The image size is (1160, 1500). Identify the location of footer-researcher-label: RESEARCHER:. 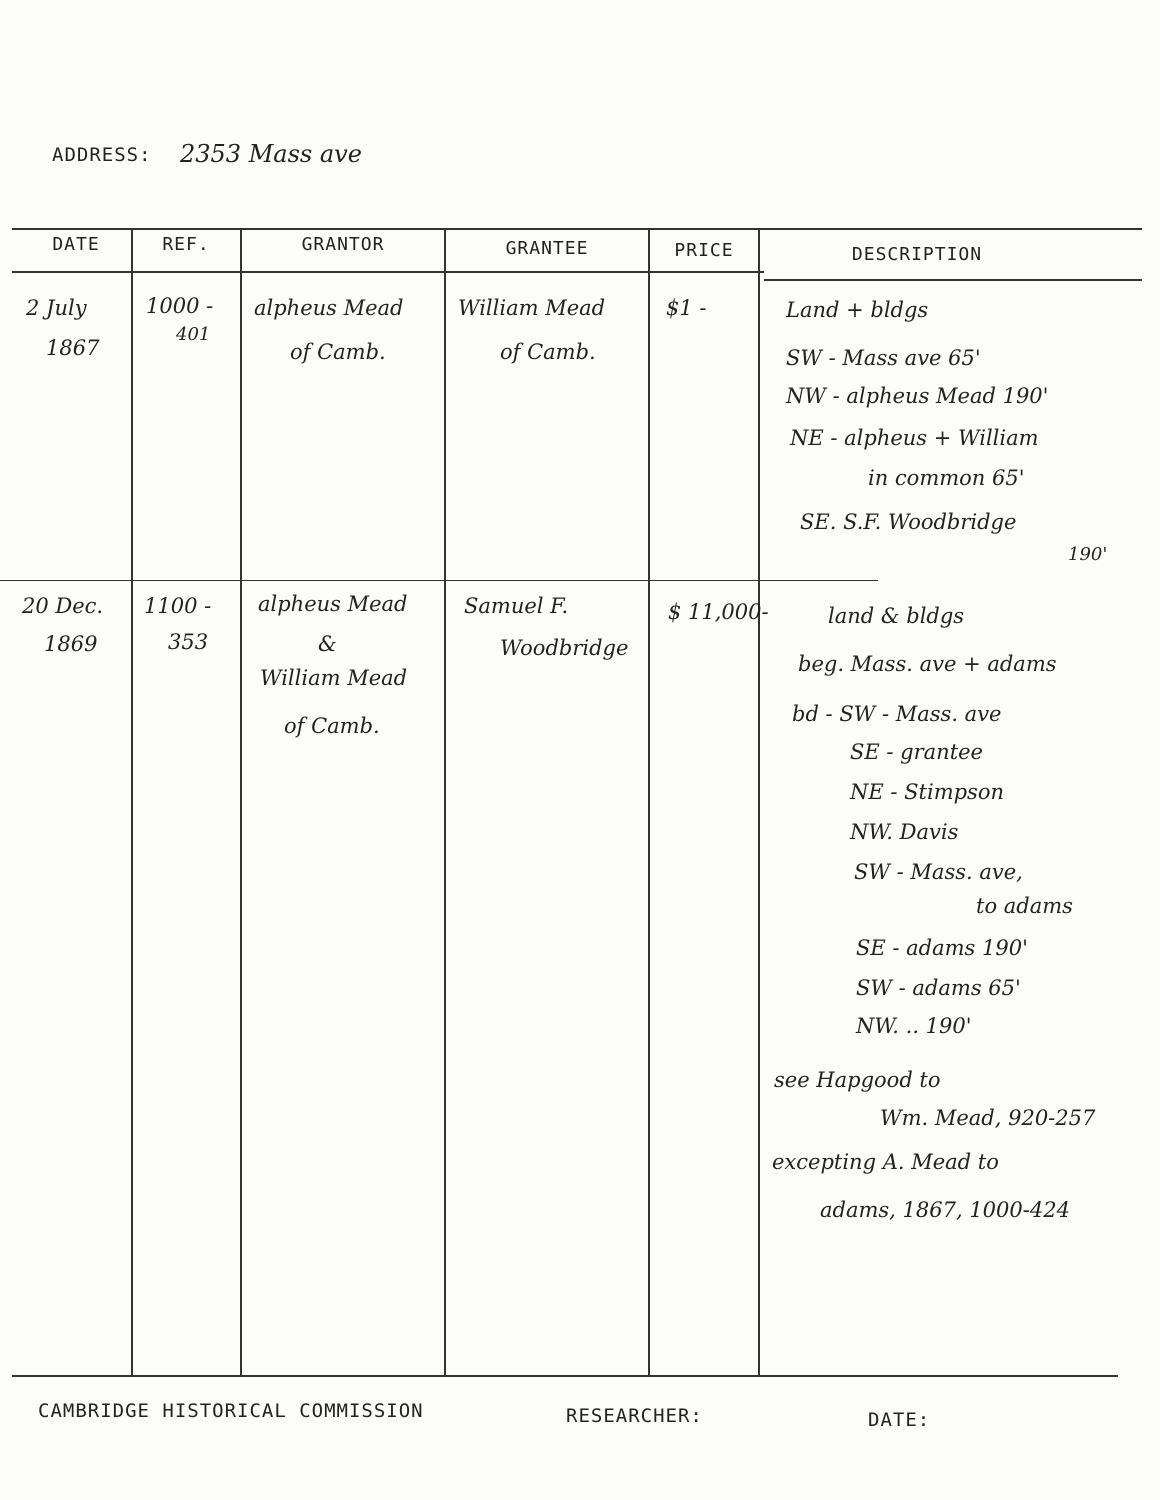
(634, 1416).